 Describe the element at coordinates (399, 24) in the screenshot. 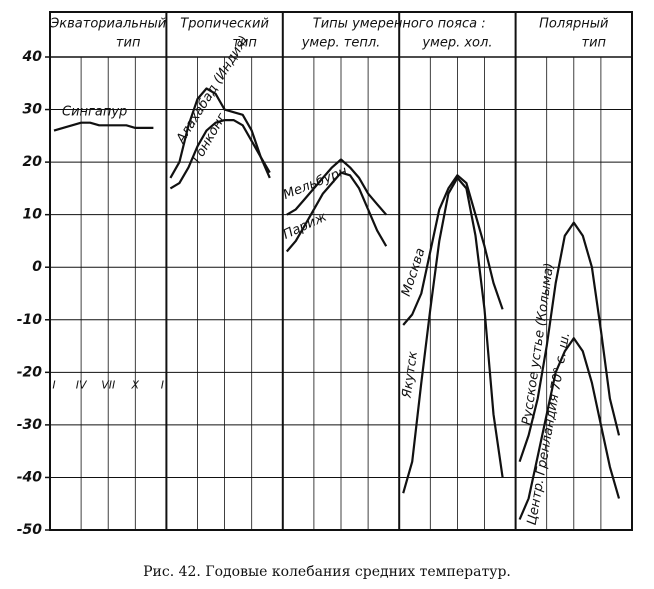

I see `group-title: Типы умеренного пояса :` at that location.